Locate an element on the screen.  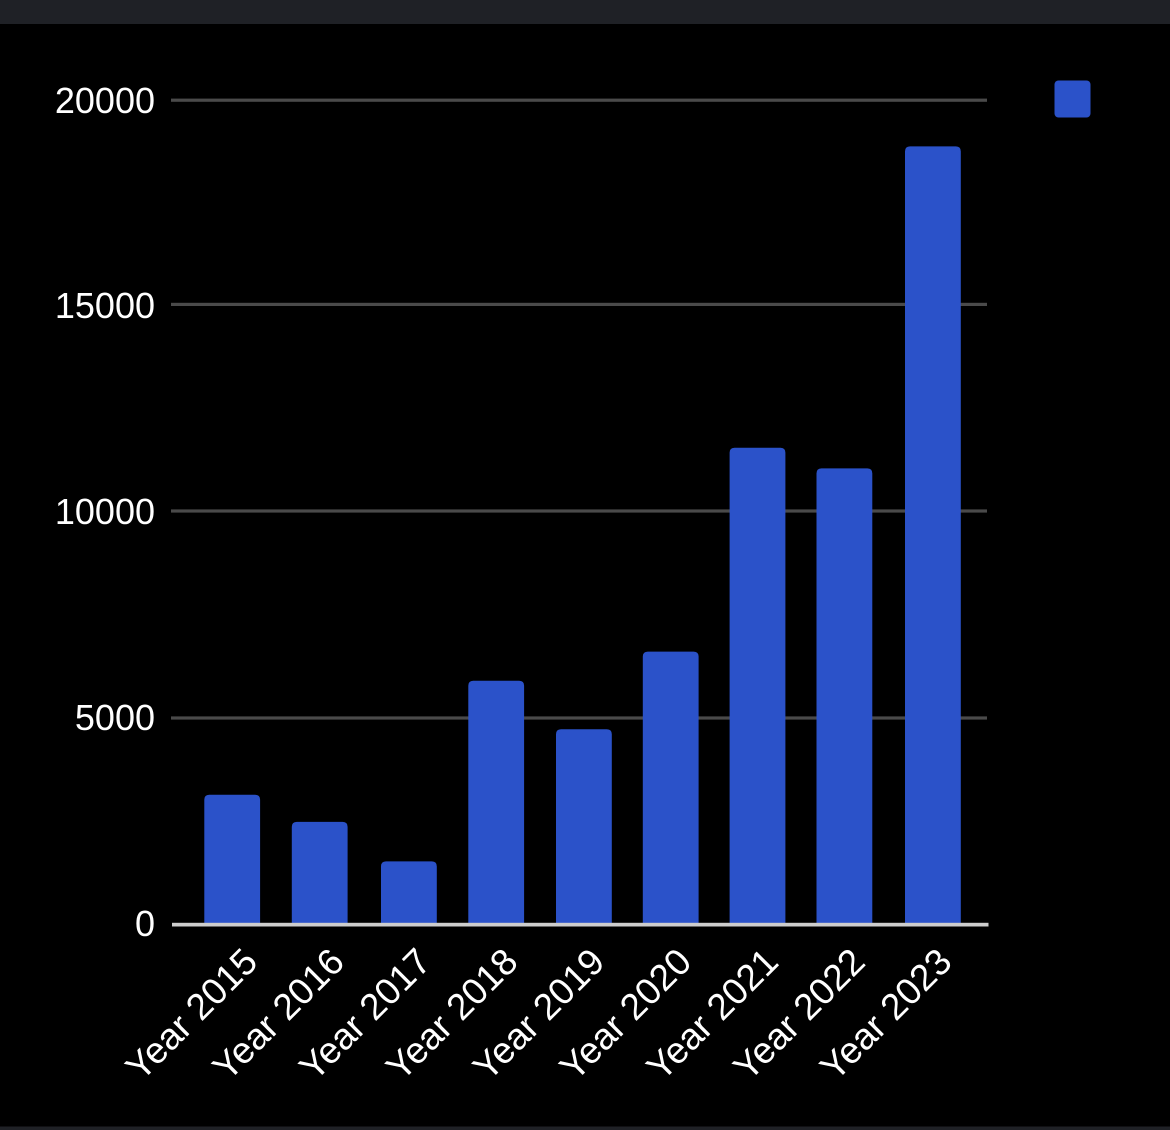
svg-text: 5000 is located at coordinates (115, 717).